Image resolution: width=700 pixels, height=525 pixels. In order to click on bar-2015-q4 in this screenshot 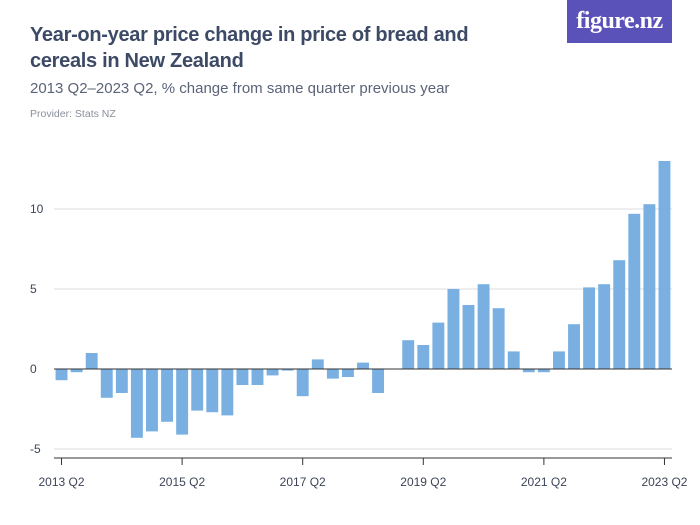, I will do `click(212, 391)`.